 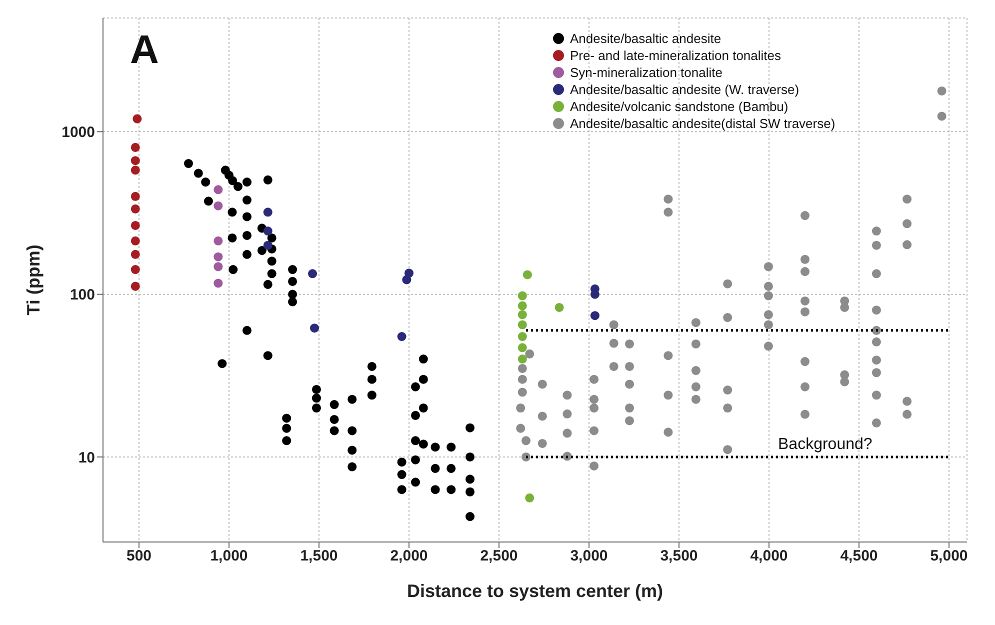 I want to click on legend-label: Pre- and late-mineralization tonalites, so click(x=675, y=55).